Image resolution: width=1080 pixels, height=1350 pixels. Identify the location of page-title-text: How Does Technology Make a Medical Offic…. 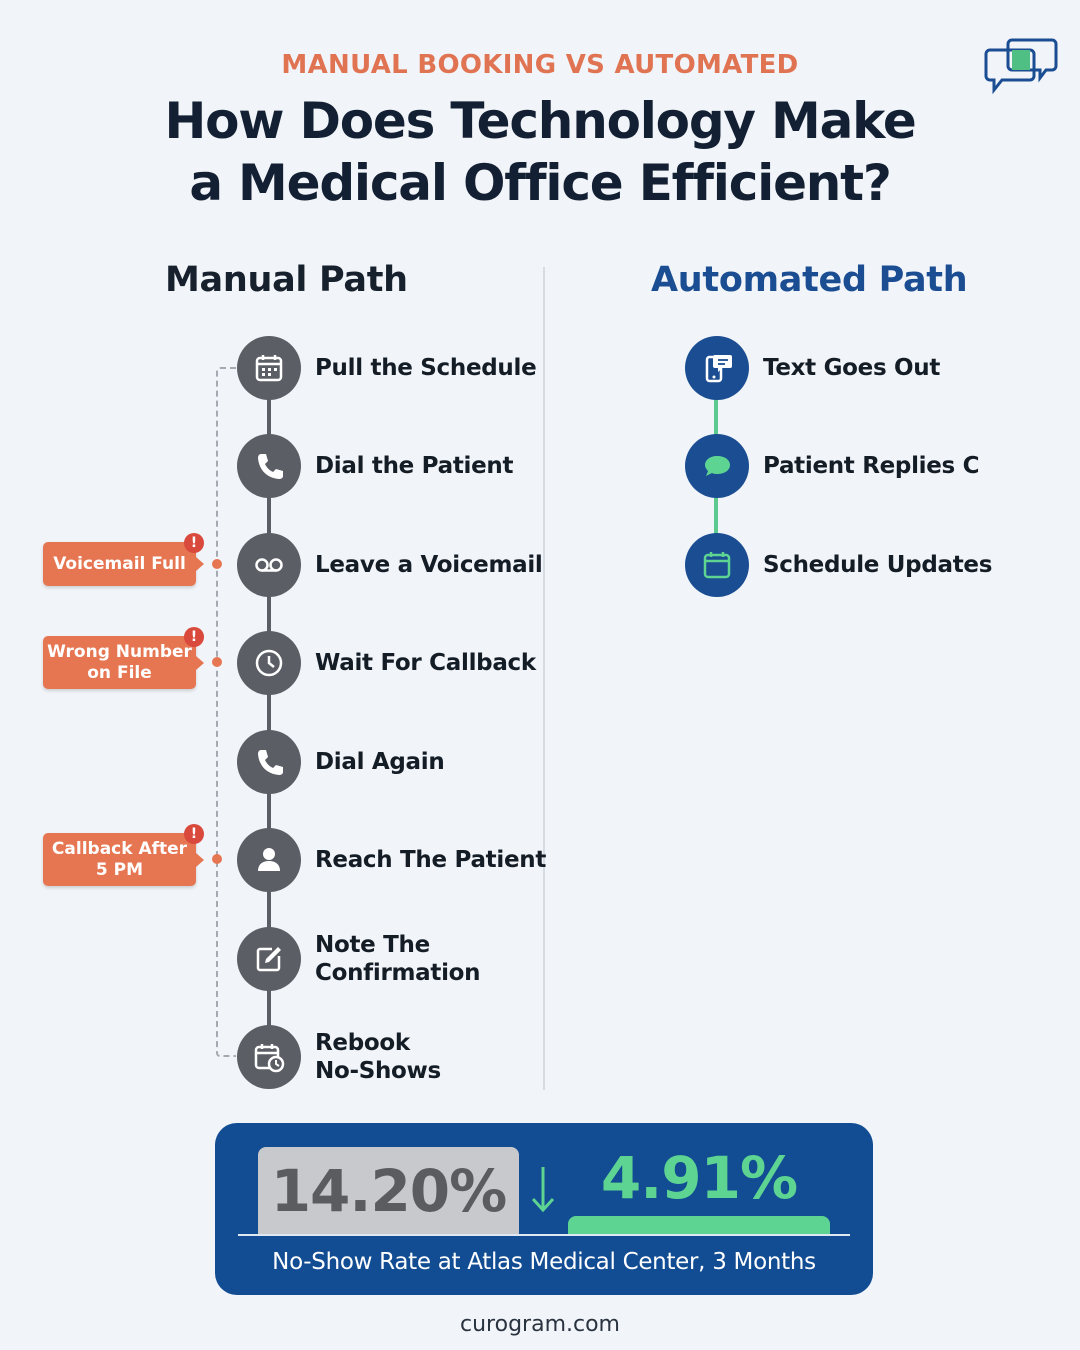
(540, 152).